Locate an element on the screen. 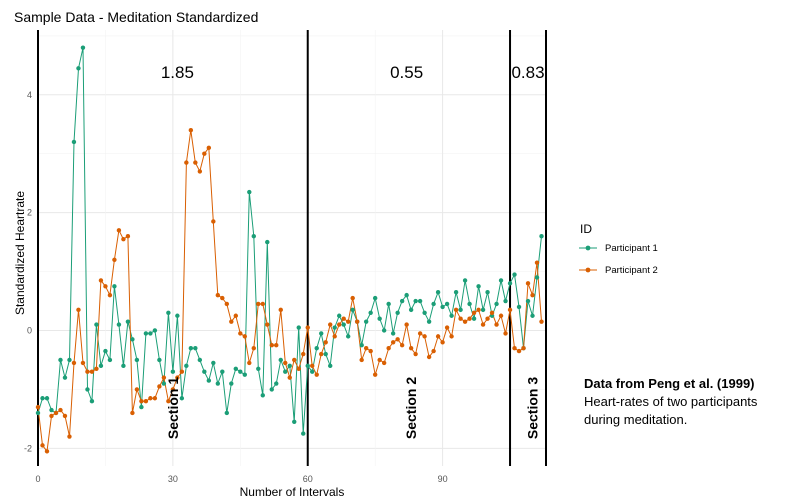 This screenshot has width=788, height=499. legend-key-point is located at coordinates (588, 248).